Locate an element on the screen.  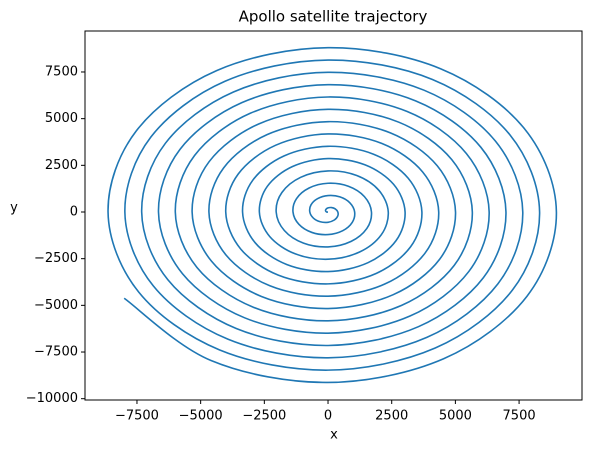
x-tick-label: 2500 is located at coordinates (391, 416).